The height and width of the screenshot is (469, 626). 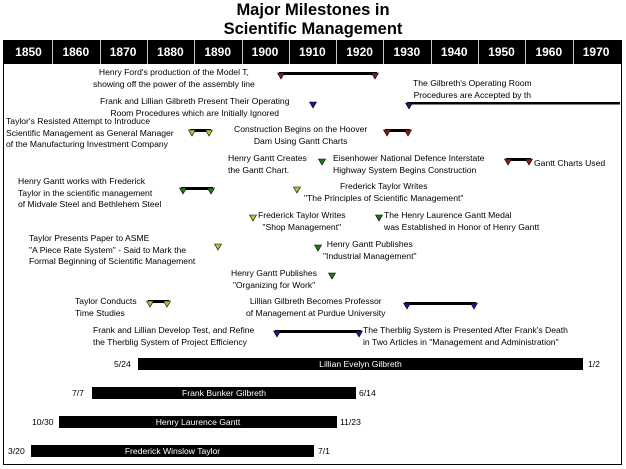 I want to click on decade-label-1880: 1880, so click(x=170, y=52).